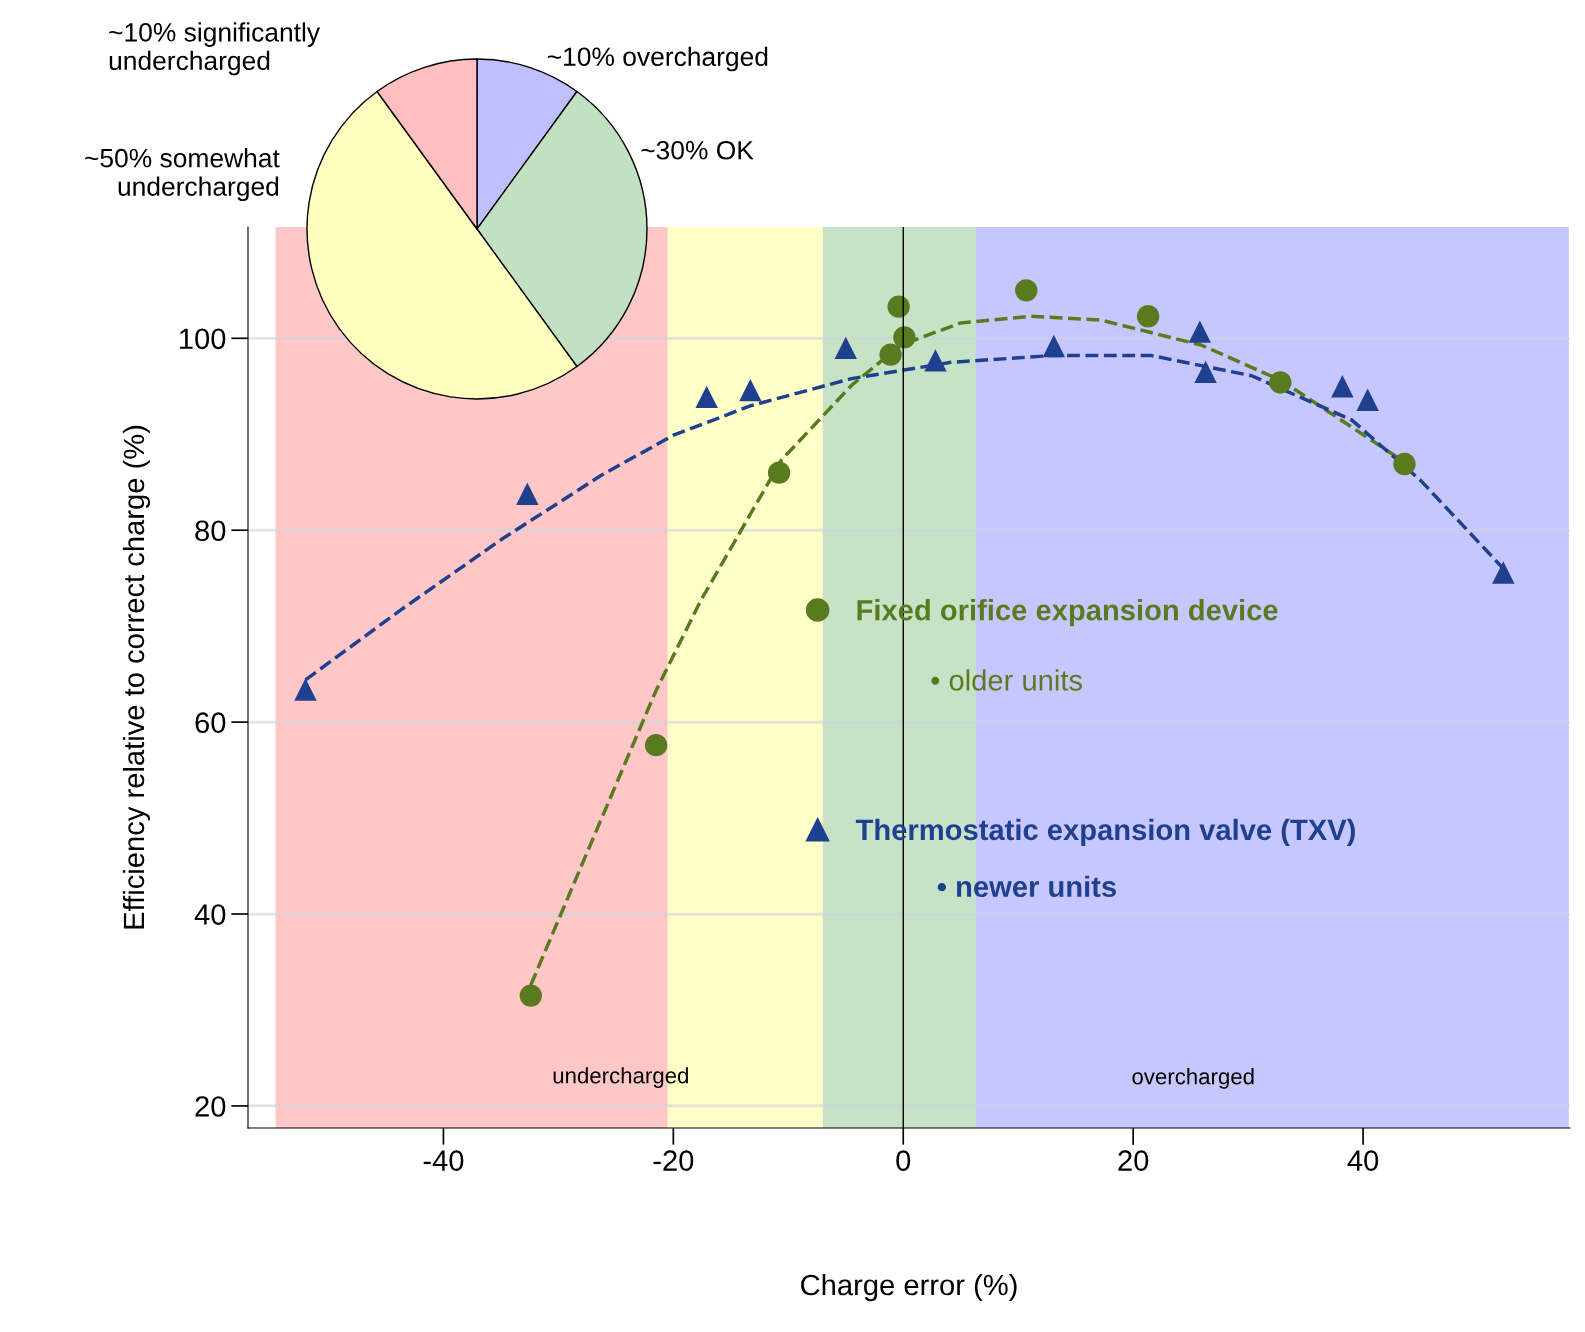  I want to click on x-tick-label: 0, so click(903, 1160).